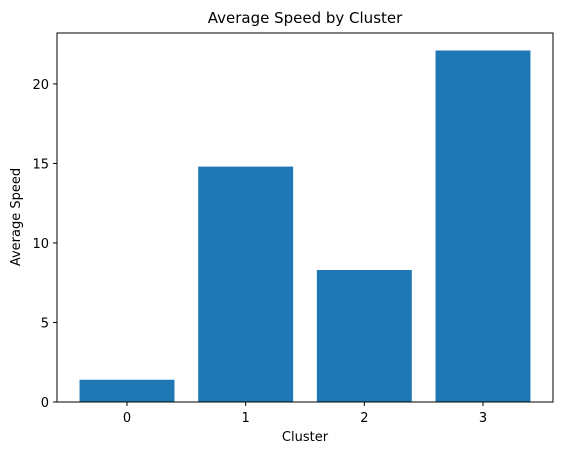 The image size is (562, 455). I want to click on y-tick-label: 20, so click(40, 85).